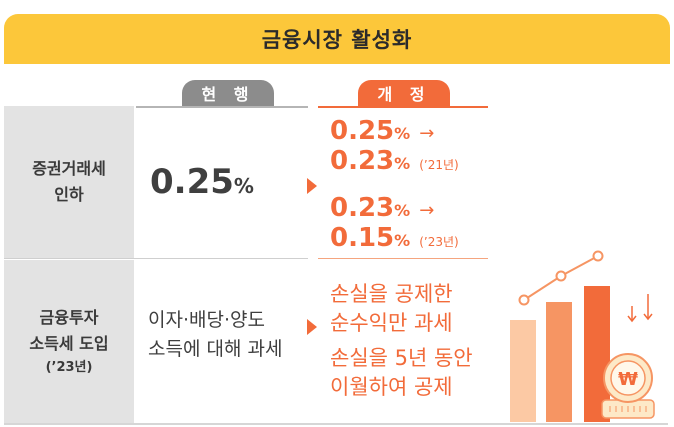 The image size is (674, 427). What do you see at coordinates (403, 107) in the screenshot?
I see `header-underline-revised` at bounding box center [403, 107].